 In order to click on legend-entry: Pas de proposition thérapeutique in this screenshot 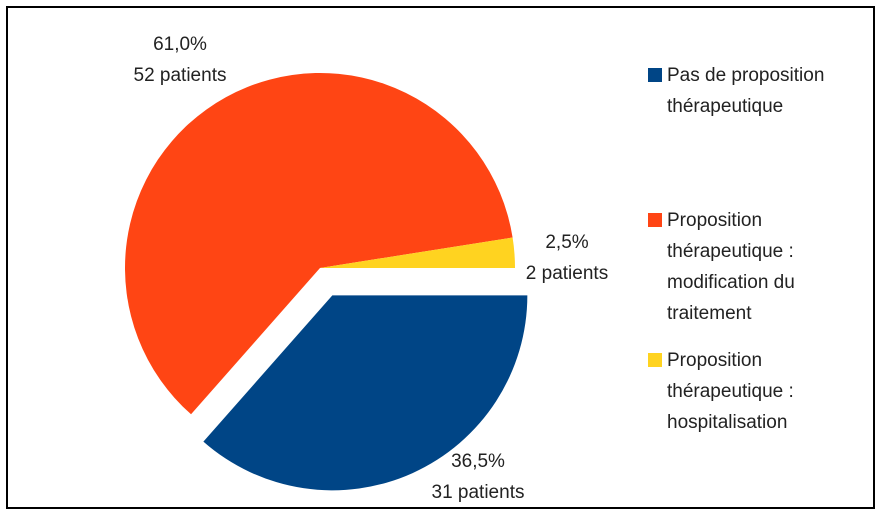, I will do `click(743, 91)`.